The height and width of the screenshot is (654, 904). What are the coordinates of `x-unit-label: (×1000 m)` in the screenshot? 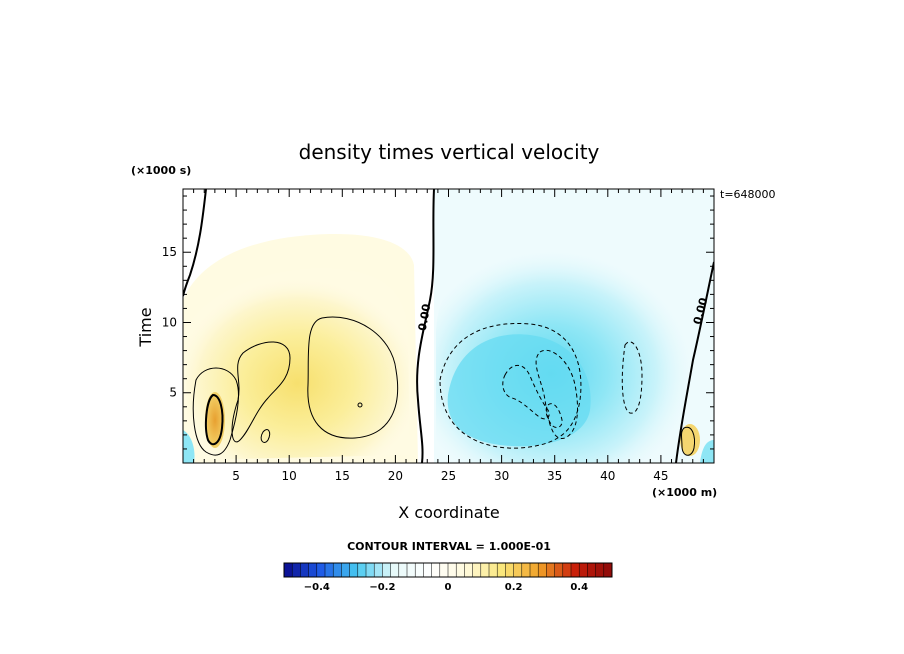 It's located at (684, 492).